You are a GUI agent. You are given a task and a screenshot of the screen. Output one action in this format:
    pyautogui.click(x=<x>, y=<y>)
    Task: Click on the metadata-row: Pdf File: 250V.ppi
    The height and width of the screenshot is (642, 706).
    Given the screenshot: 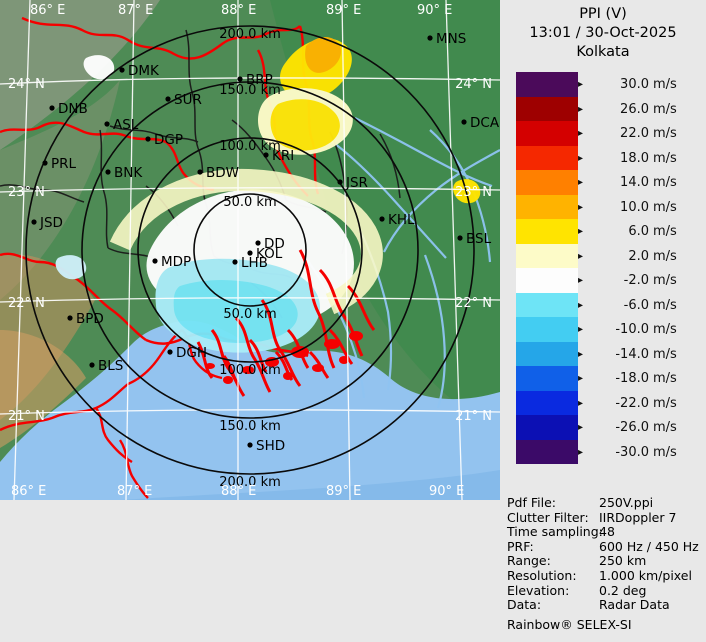 What is the action you would take?
    pyautogui.click(x=606, y=503)
    